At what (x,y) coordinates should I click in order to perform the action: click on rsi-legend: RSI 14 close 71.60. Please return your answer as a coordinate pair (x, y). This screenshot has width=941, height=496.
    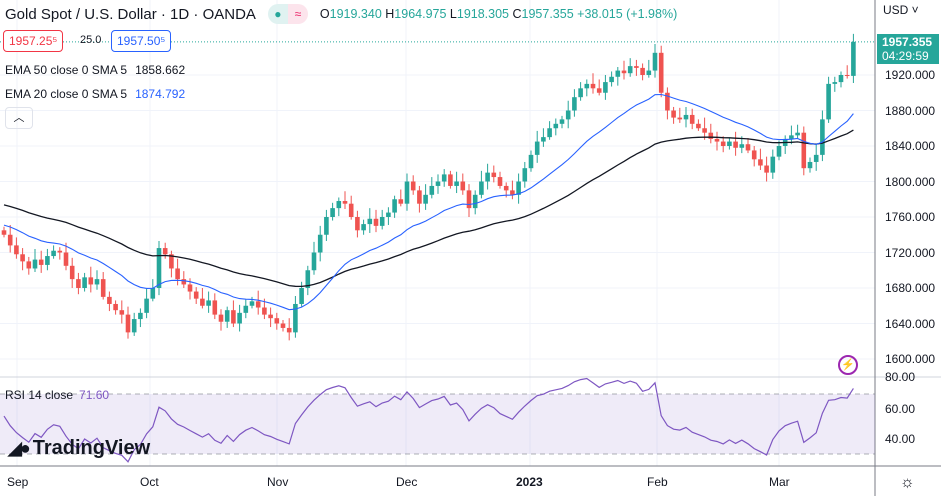
    Looking at the image, I should click on (57, 395).